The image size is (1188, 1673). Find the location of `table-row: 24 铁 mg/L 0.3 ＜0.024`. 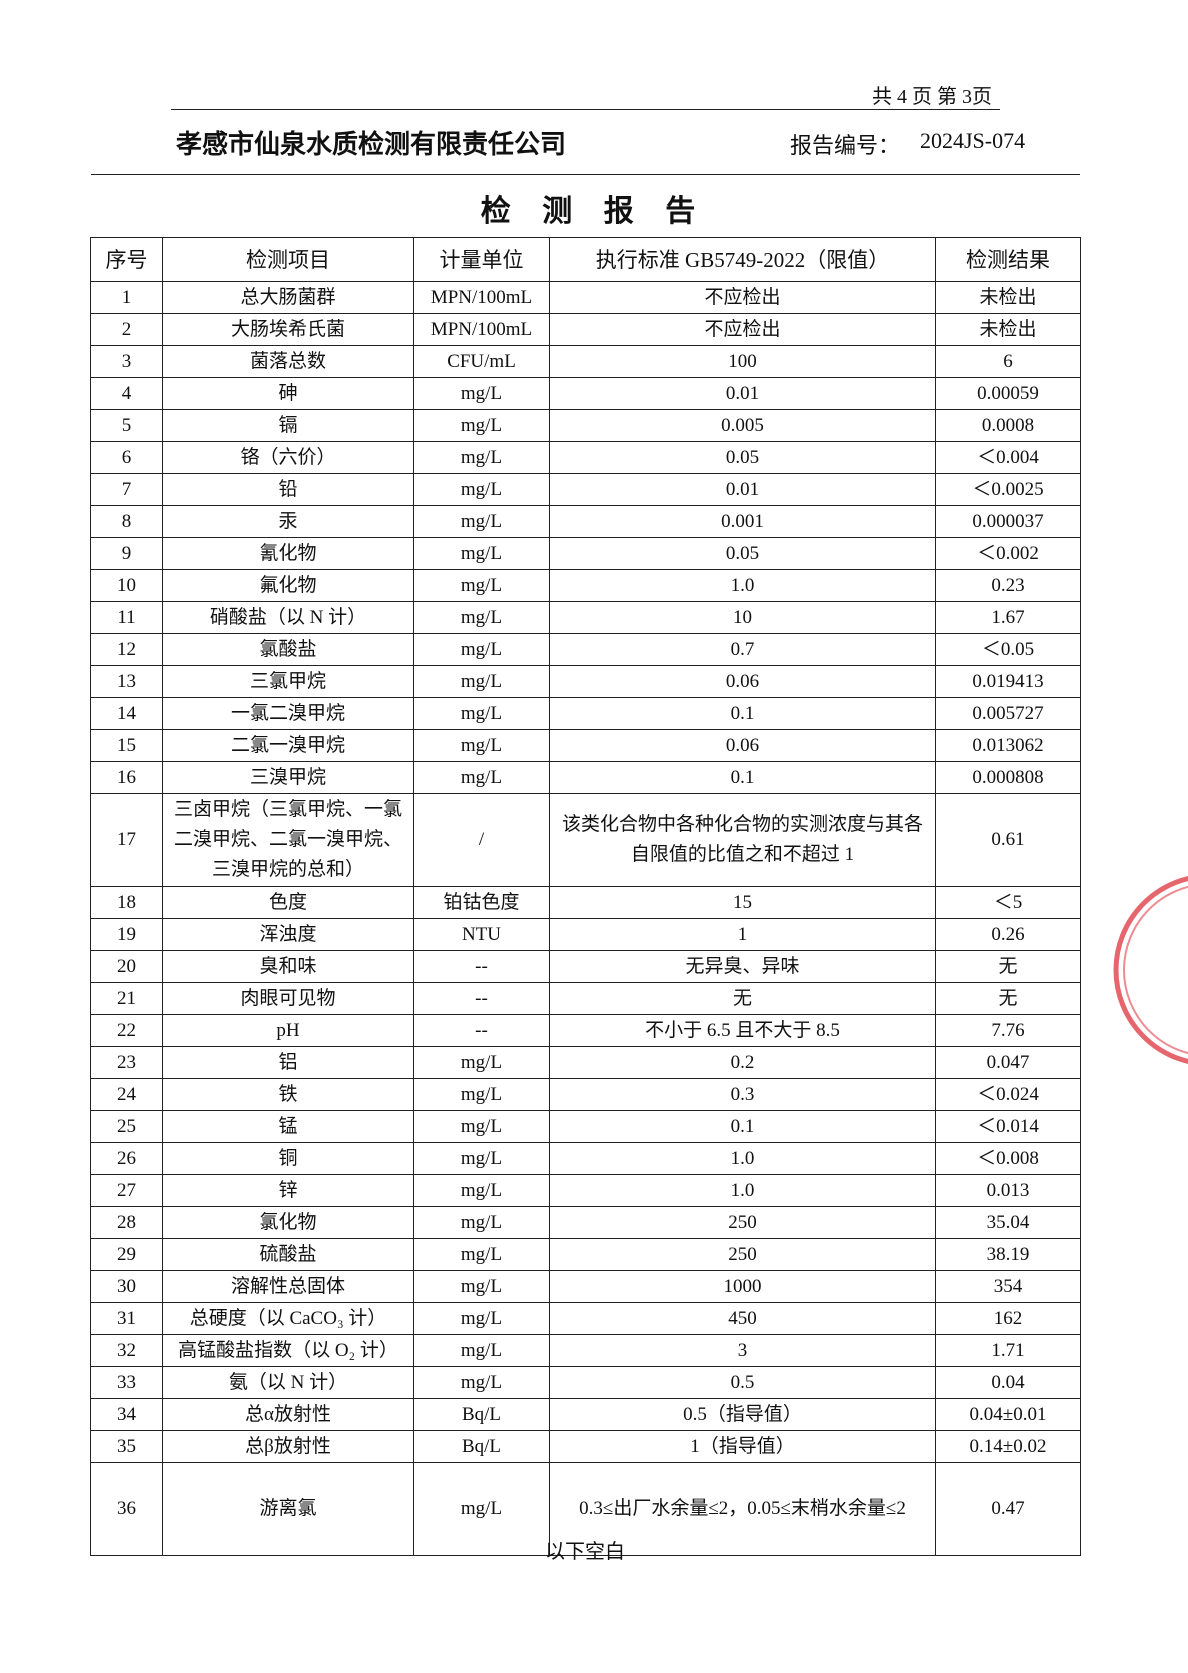

table-row: 24 铁 mg/L 0.3 ＜0.024 is located at coordinates (585, 1094).